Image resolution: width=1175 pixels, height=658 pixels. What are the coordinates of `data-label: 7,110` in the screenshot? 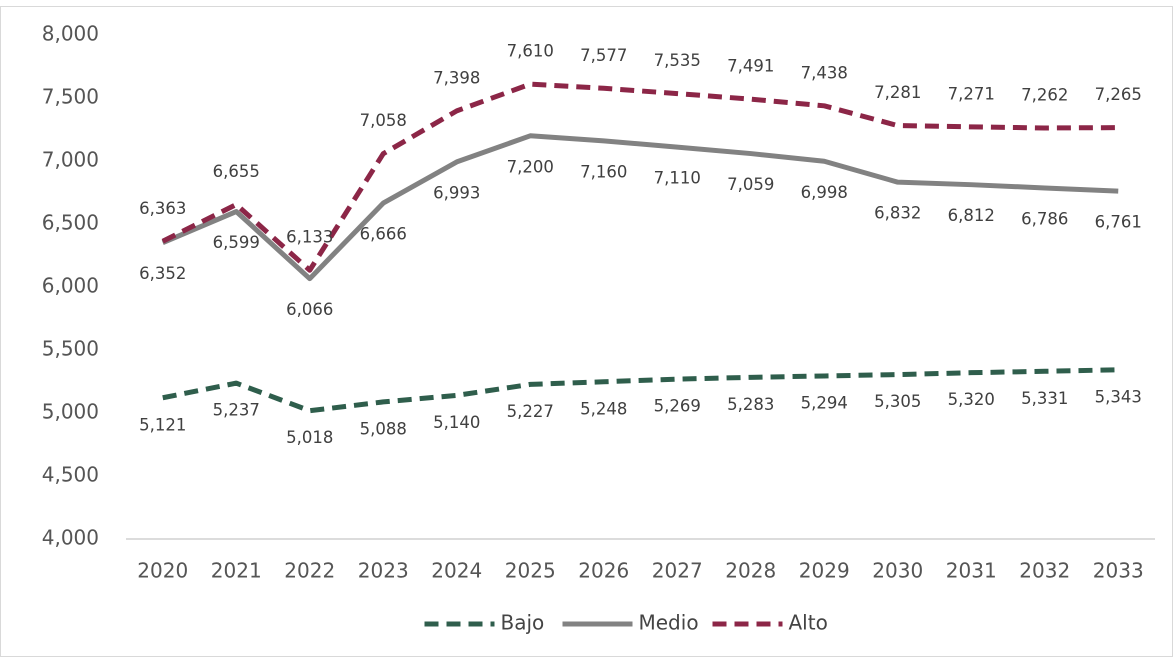 It's located at (677, 178).